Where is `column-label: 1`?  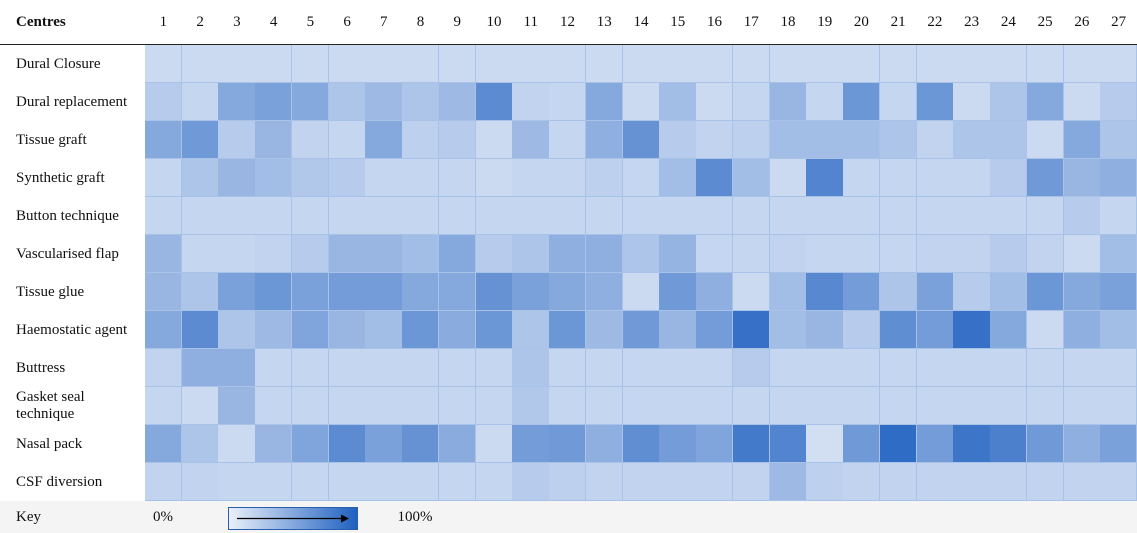
column-label: 1 is located at coordinates (163, 21).